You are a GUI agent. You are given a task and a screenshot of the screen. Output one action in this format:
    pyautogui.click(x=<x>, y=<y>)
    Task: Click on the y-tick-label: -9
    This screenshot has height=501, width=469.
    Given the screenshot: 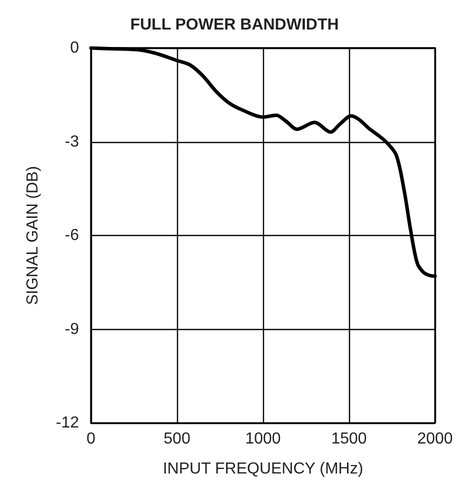 What is the action you would take?
    pyautogui.click(x=72, y=329)
    